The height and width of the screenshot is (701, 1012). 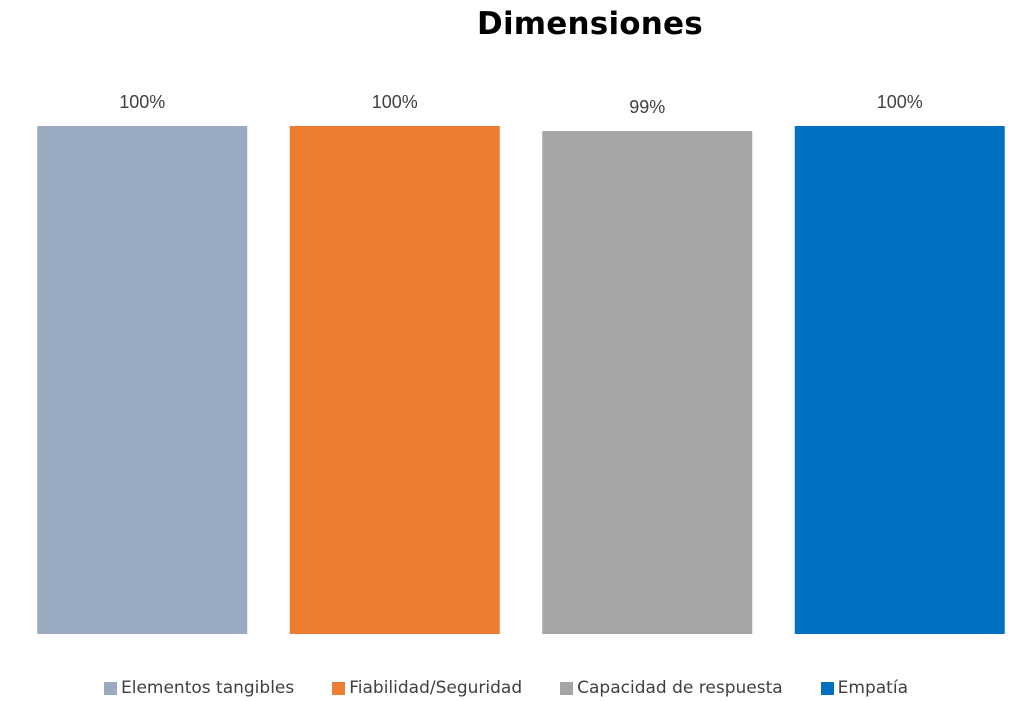 What do you see at coordinates (900, 102) in the screenshot?
I see `data-label-empatia: 100%` at bounding box center [900, 102].